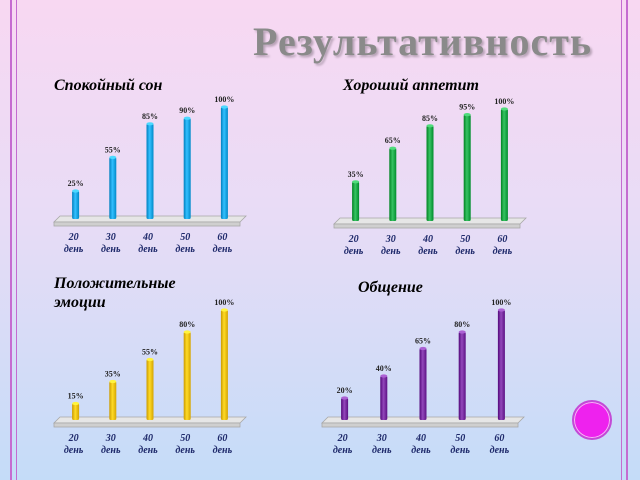 This screenshot has width=640, height=480. What do you see at coordinates (76, 396) in the screenshot?
I see `chart-data-label: 15%` at bounding box center [76, 396].